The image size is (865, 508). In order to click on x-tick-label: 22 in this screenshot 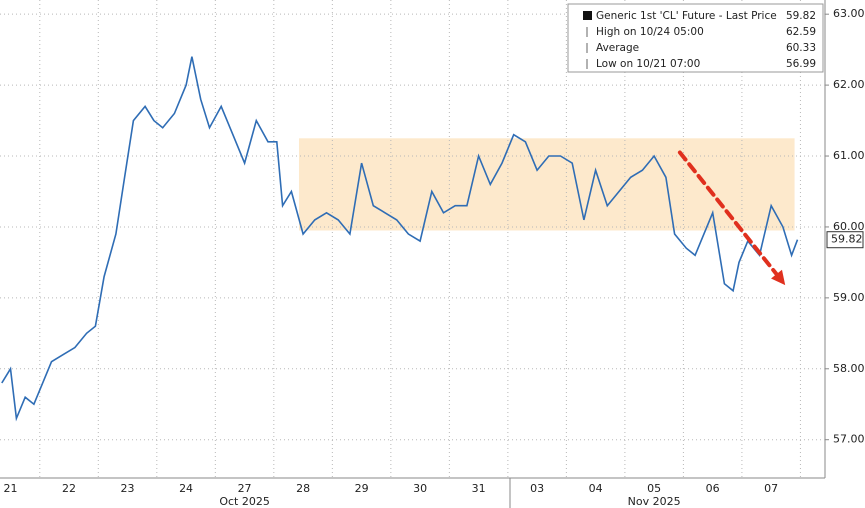, I will do `click(69, 488)`.